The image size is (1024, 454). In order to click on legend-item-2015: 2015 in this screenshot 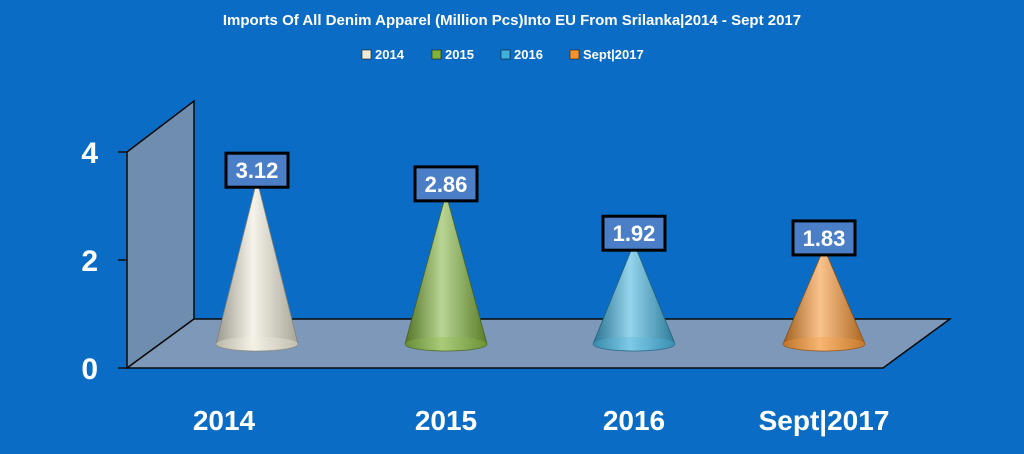, I will do `click(452, 54)`.